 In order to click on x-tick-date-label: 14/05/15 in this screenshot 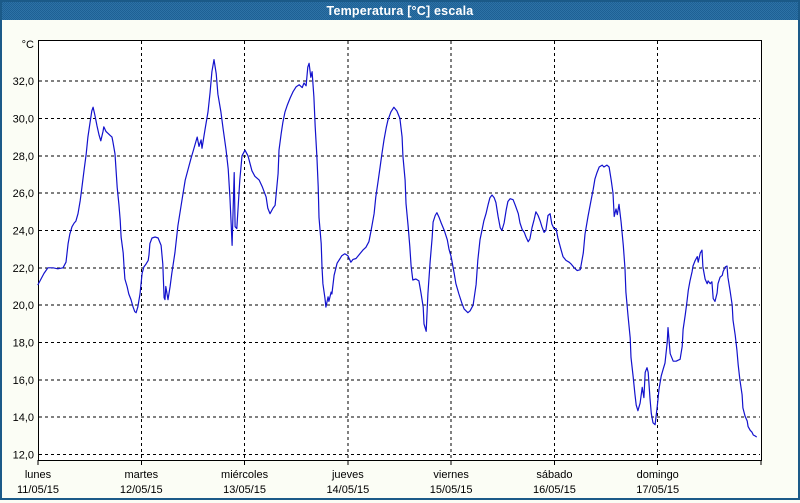, I will do `click(347, 490)`.